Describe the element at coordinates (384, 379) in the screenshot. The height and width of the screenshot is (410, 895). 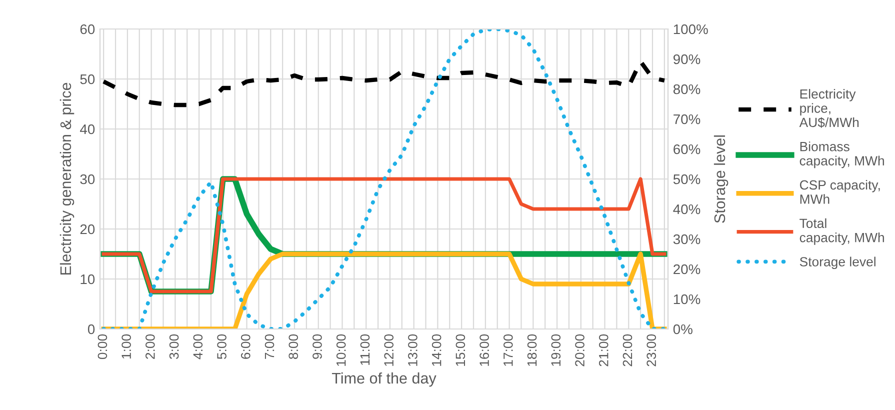
I see `x-axis-title: Time of the day` at that location.